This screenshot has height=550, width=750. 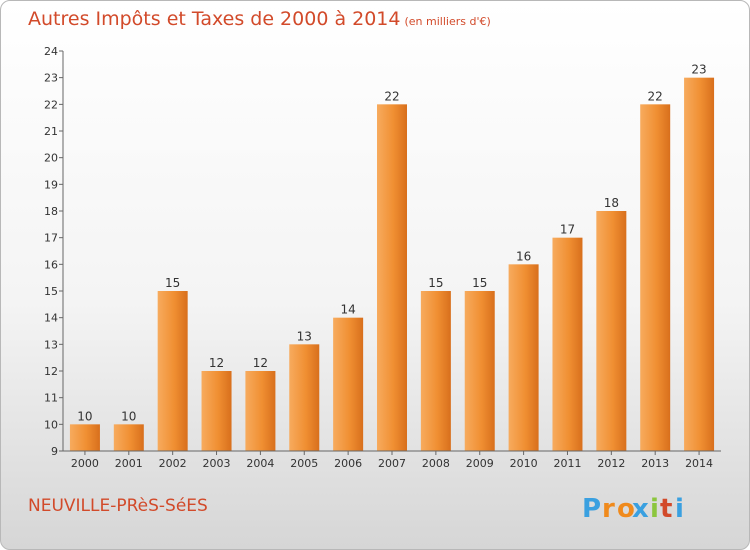 I want to click on y-tick-label: 20, so click(x=51, y=158).